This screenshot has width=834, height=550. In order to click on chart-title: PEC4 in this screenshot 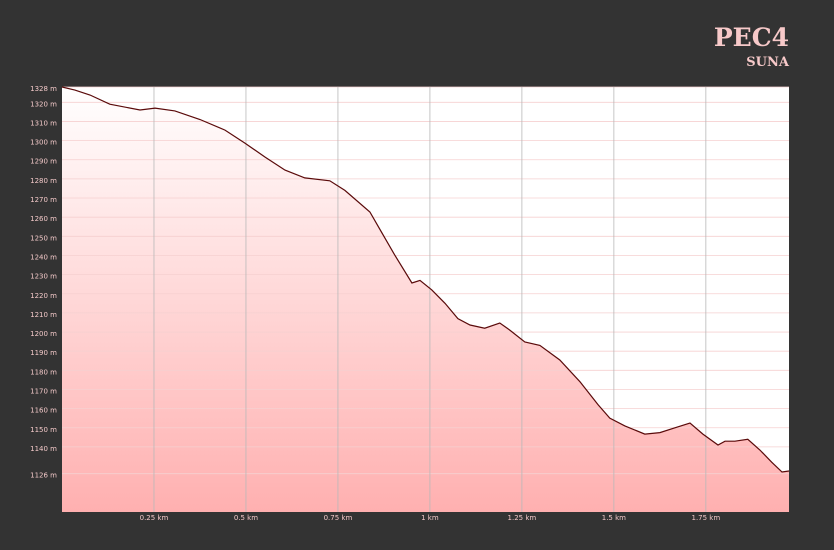, I will do `click(751, 37)`.